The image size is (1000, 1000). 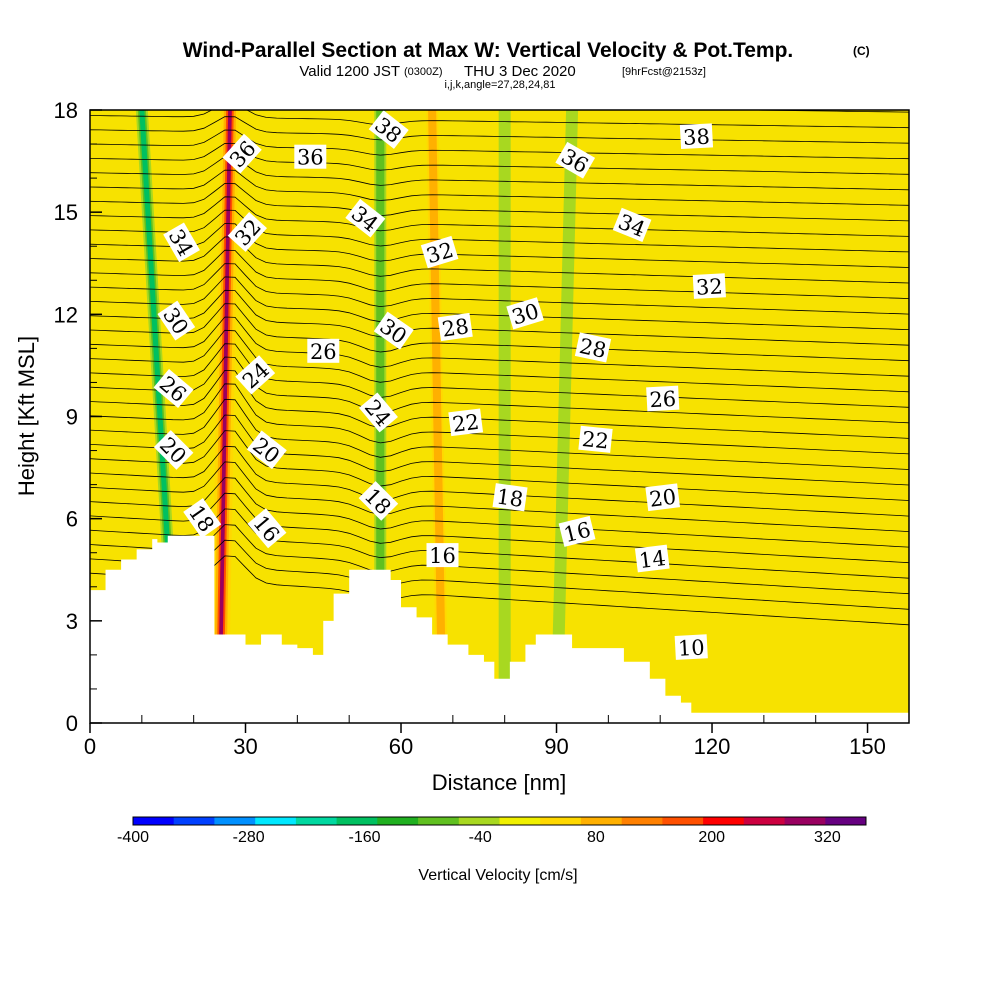 What do you see at coordinates (480, 837) in the screenshot?
I see `colorbar-tick-label: -40` at bounding box center [480, 837].